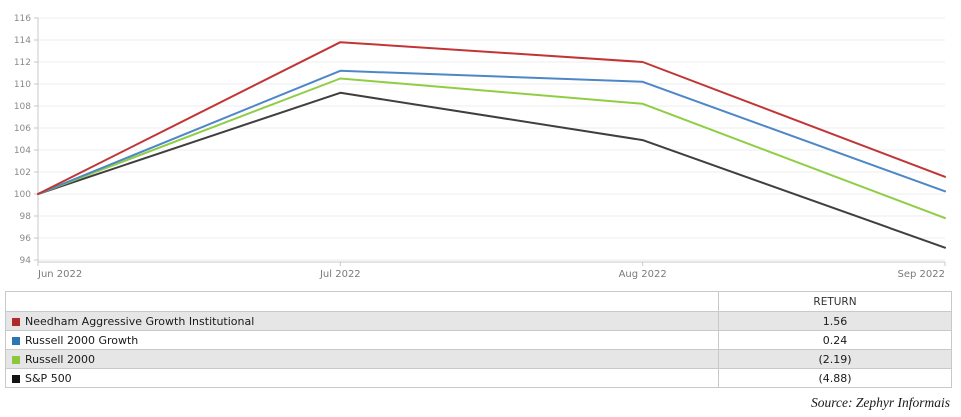  What do you see at coordinates (362, 301) in the screenshot?
I see `name-column-header` at bounding box center [362, 301].